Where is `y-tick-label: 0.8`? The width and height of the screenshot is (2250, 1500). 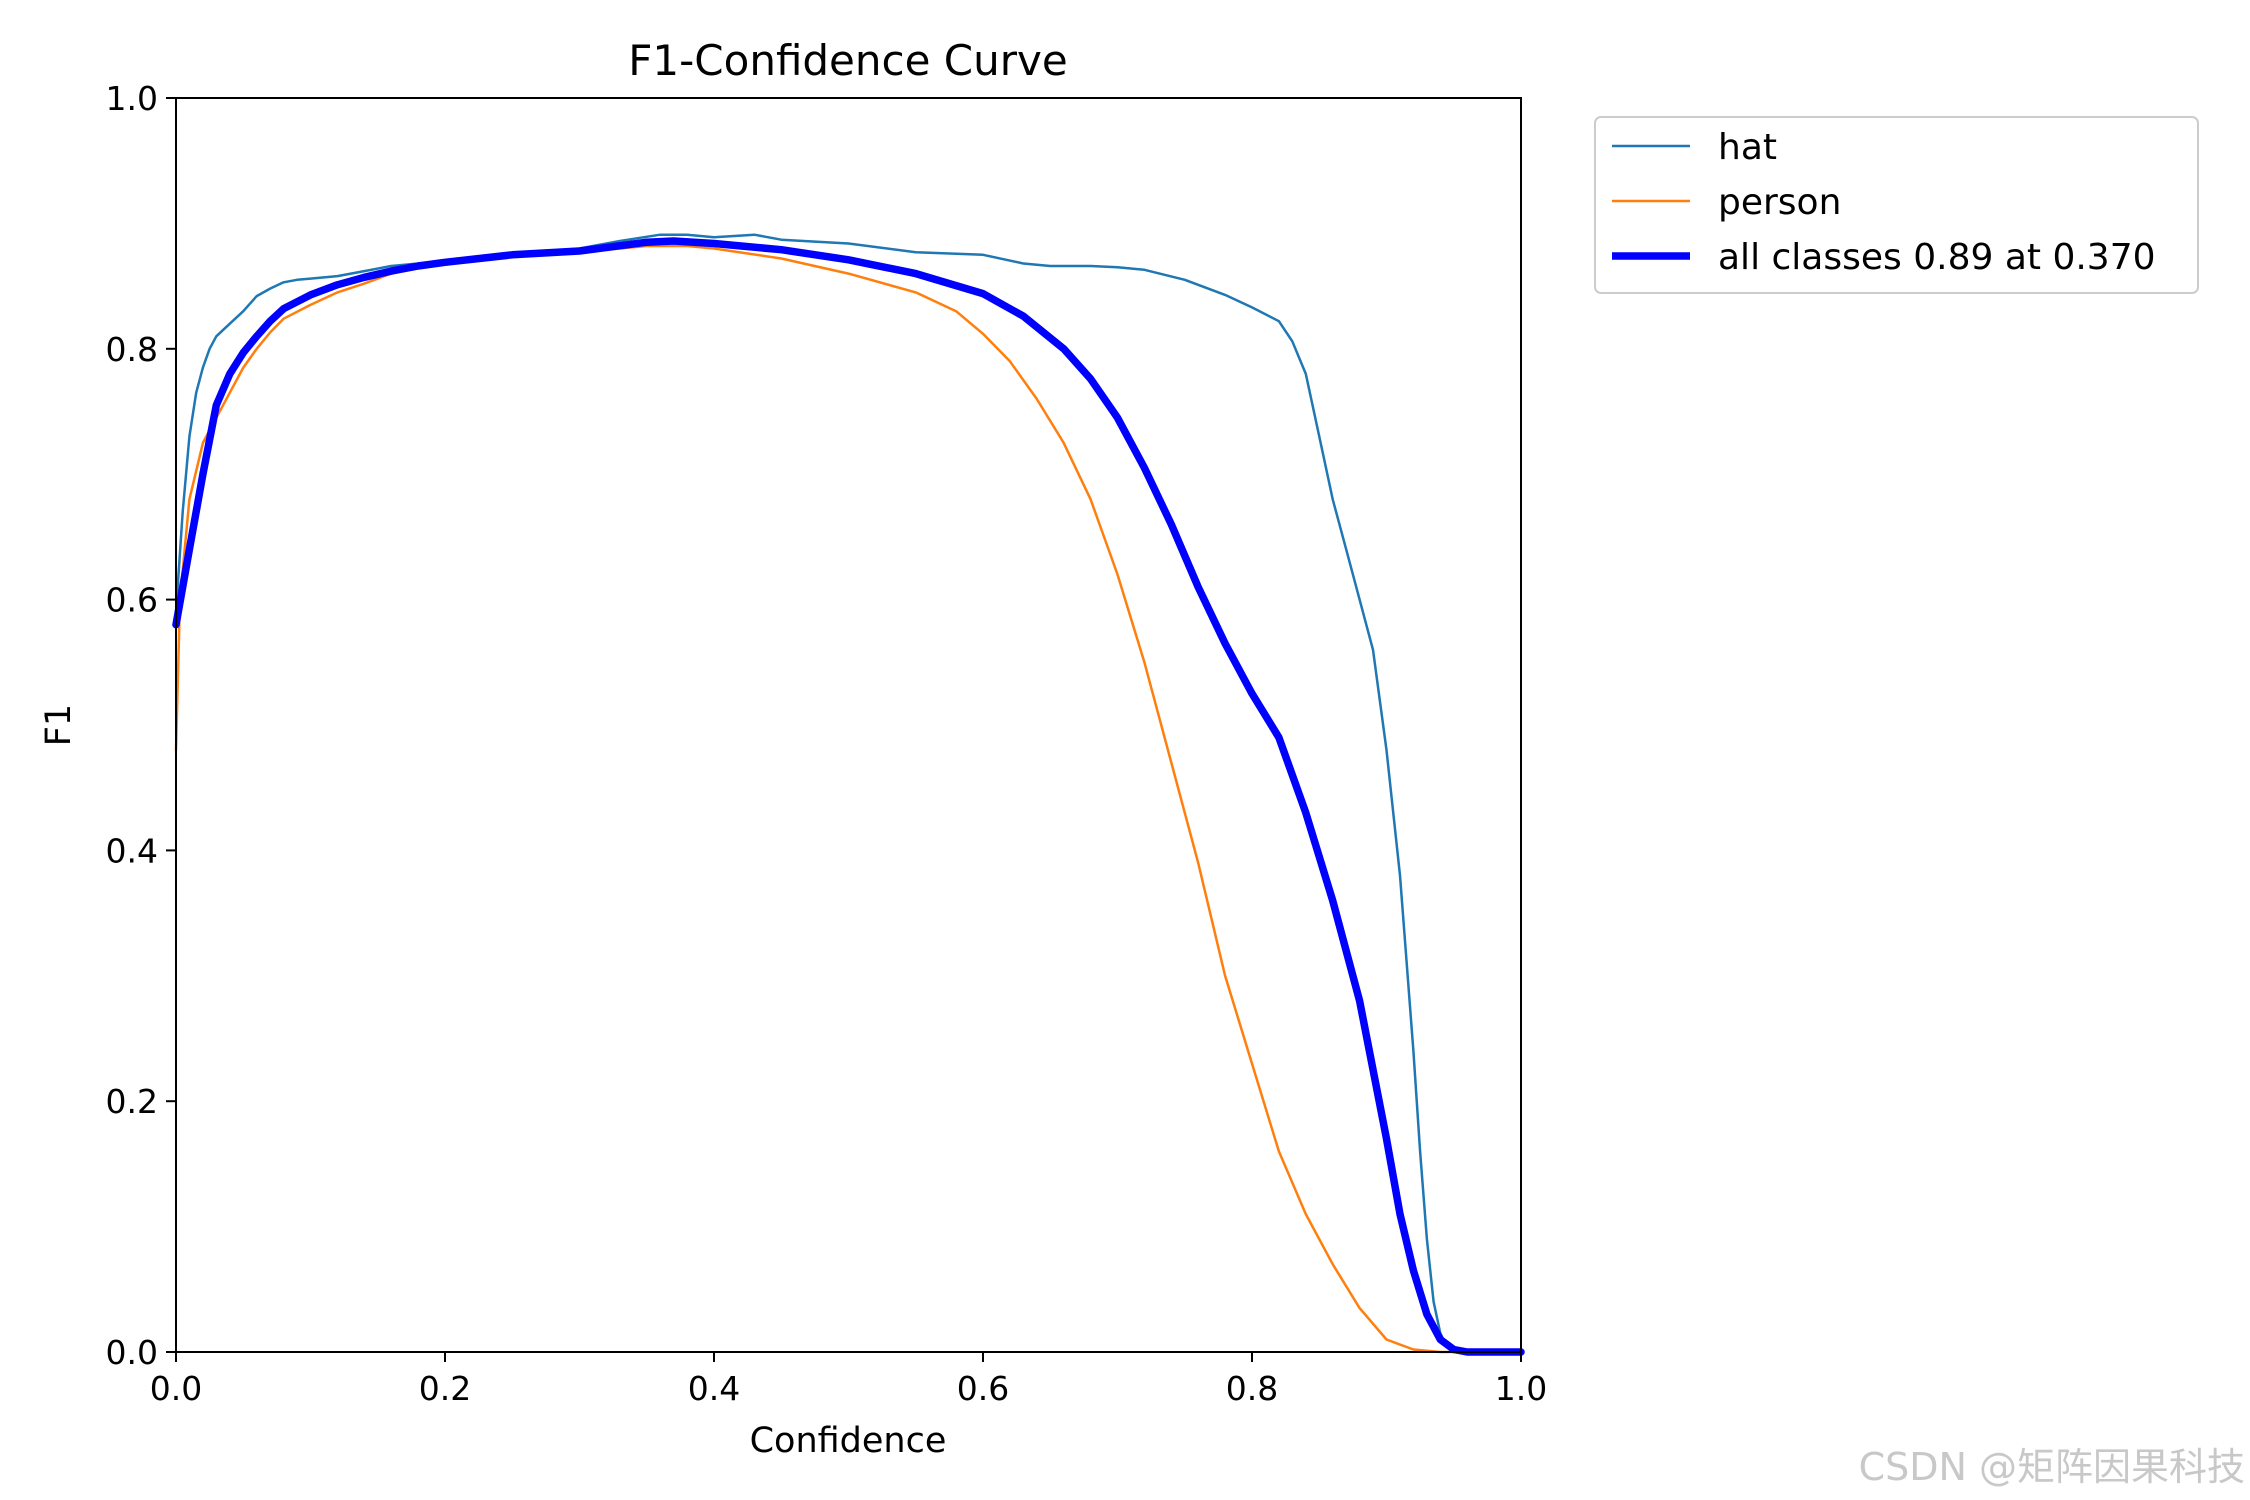
y-tick-label: 0.8 is located at coordinates (132, 349).